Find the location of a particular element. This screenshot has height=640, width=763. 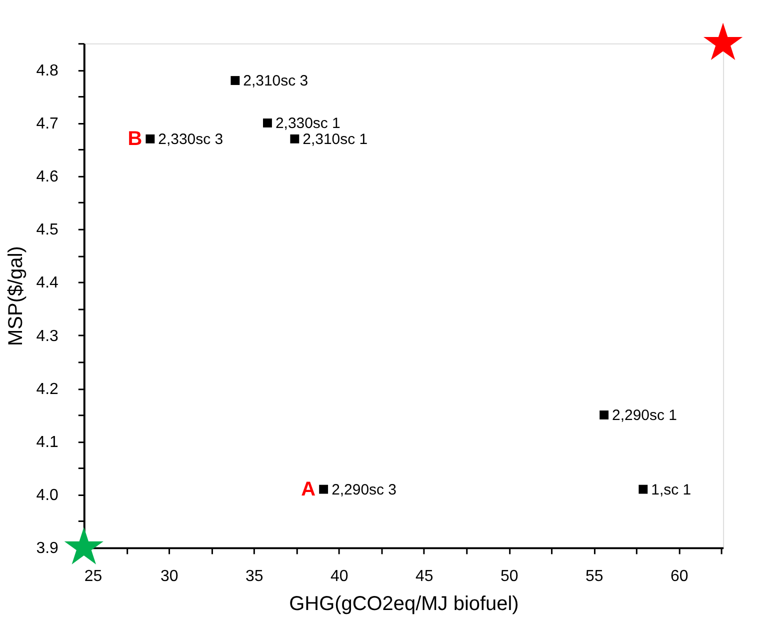

y-tick-label: 4.1 is located at coordinates (47, 443).